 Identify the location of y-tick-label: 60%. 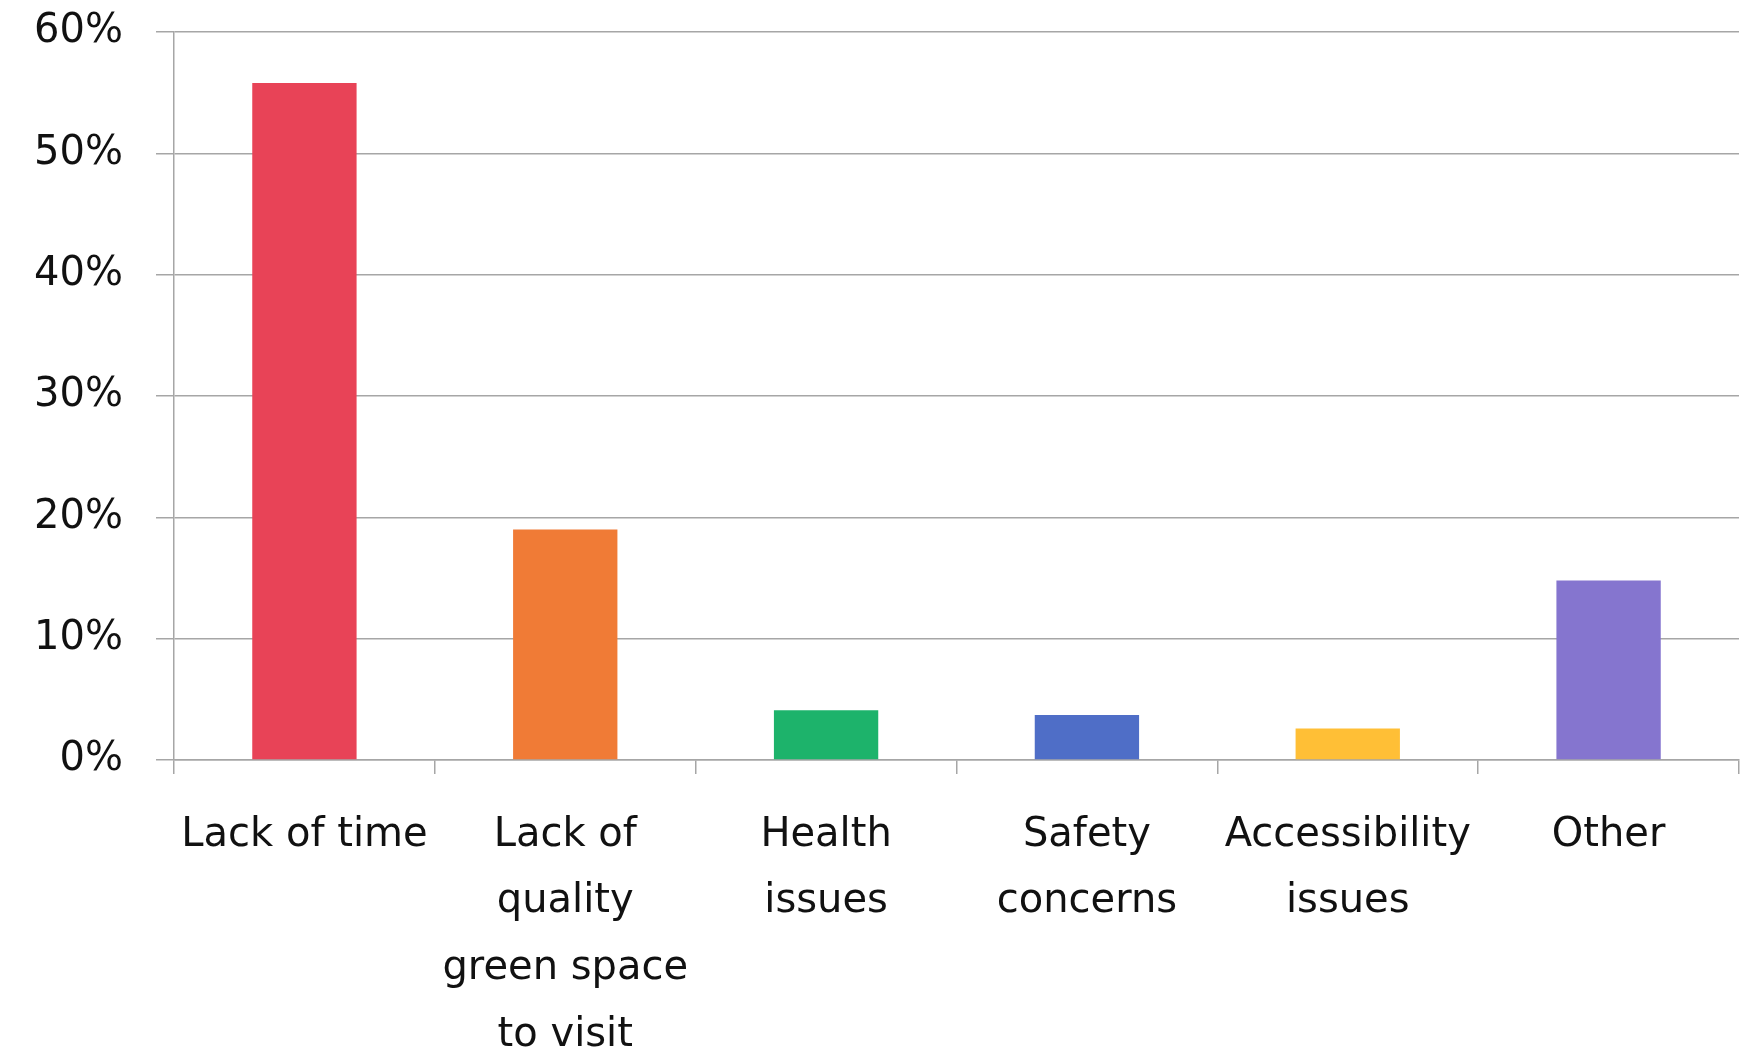
(78, 28).